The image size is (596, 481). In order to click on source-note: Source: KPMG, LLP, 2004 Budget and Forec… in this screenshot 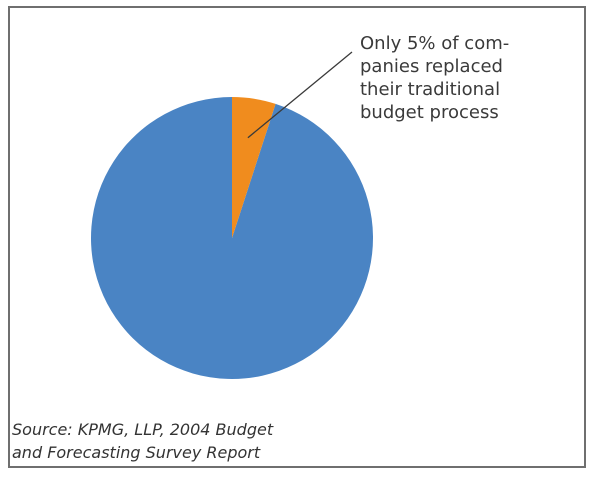, I will do `click(182, 441)`.